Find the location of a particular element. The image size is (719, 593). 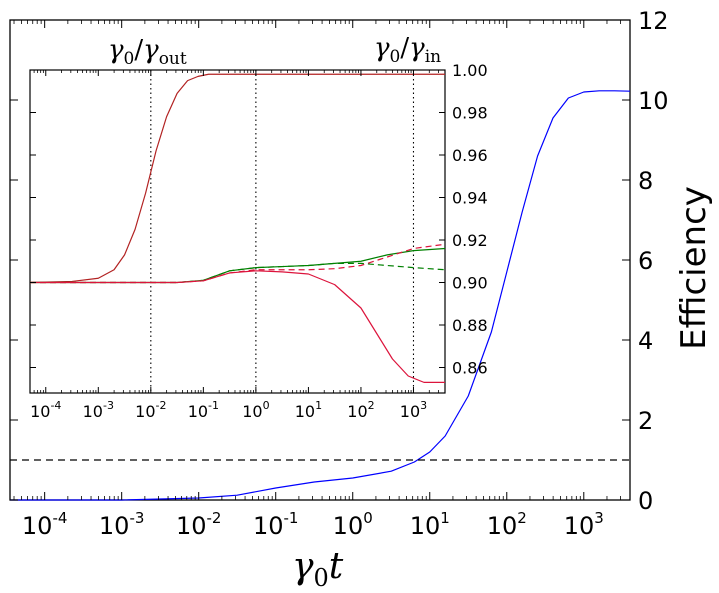

main-x-axis-label: γ0t is located at coordinates (318, 569).